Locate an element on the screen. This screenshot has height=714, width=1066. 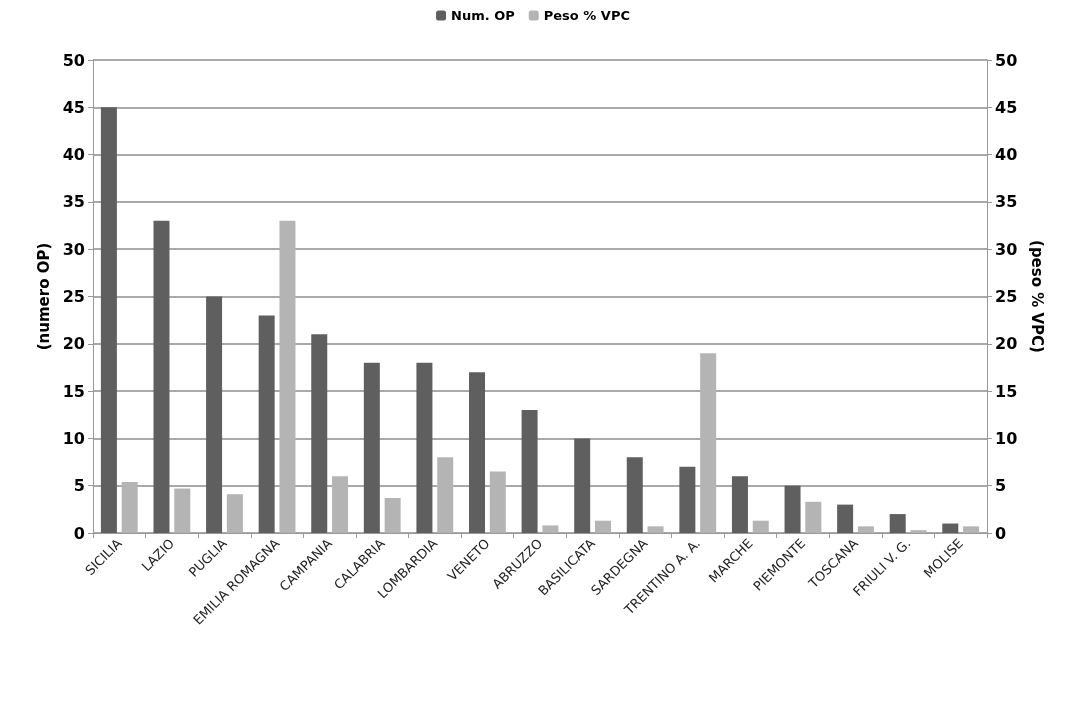
legend-label: Peso % VPC is located at coordinates (586, 15).